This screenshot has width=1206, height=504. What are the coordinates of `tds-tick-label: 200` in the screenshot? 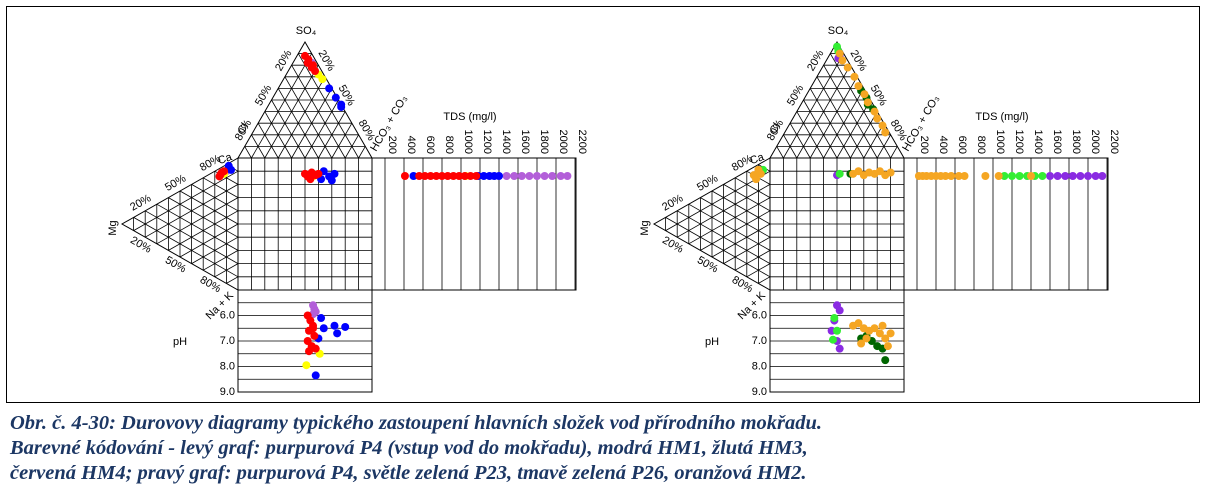 It's located at (392, 145).